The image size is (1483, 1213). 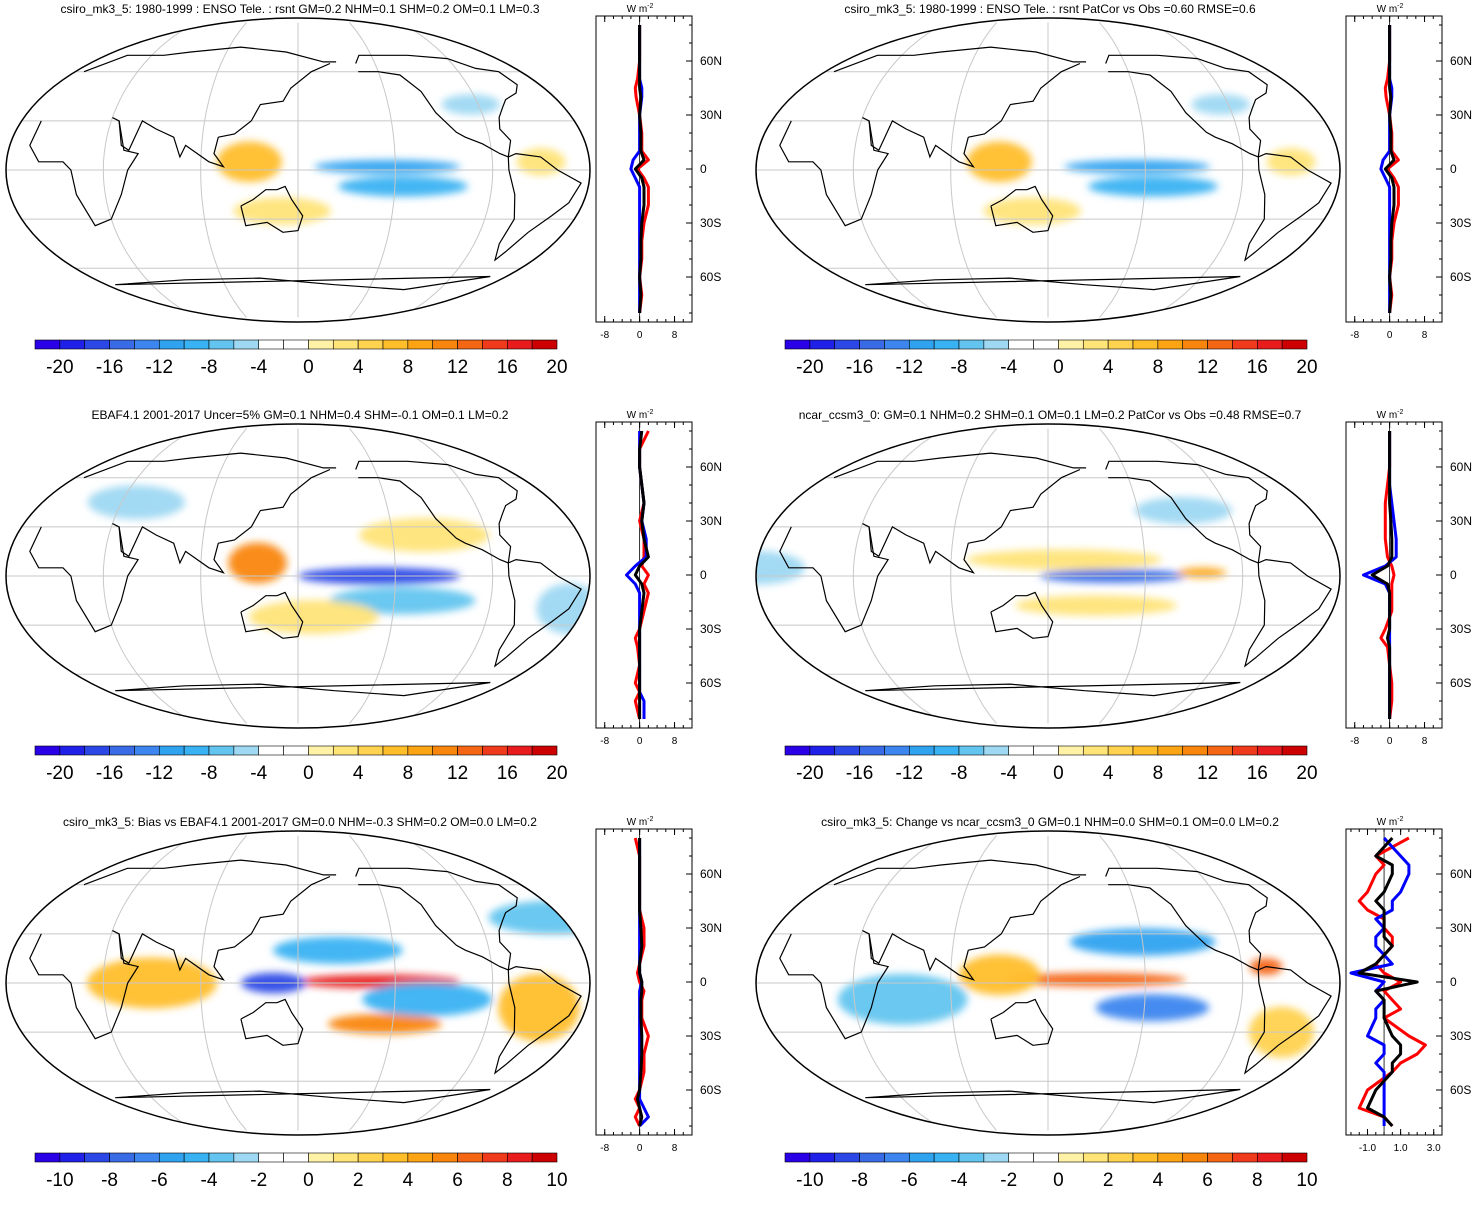 What do you see at coordinates (1158, 773) in the screenshot?
I see `colorbar-label: 8` at bounding box center [1158, 773].